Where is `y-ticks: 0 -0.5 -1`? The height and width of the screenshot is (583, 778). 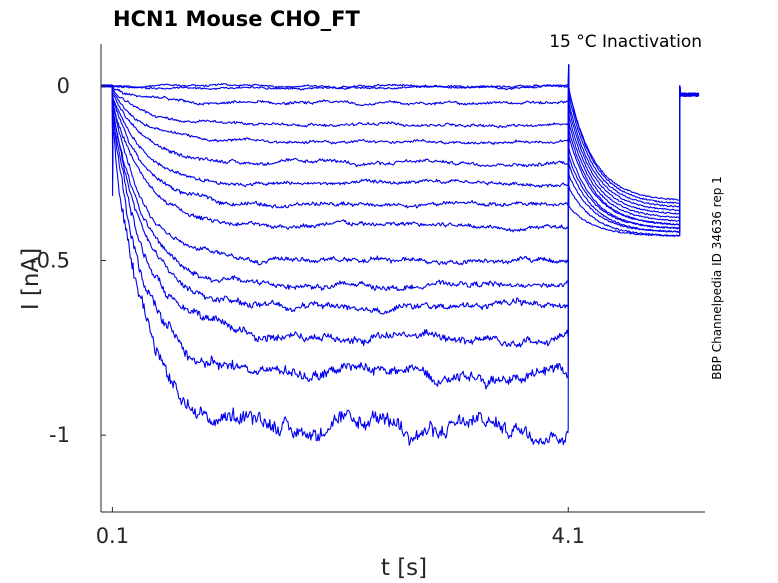 y-ticks: 0 -0.5 -1 is located at coordinates (67, 260).